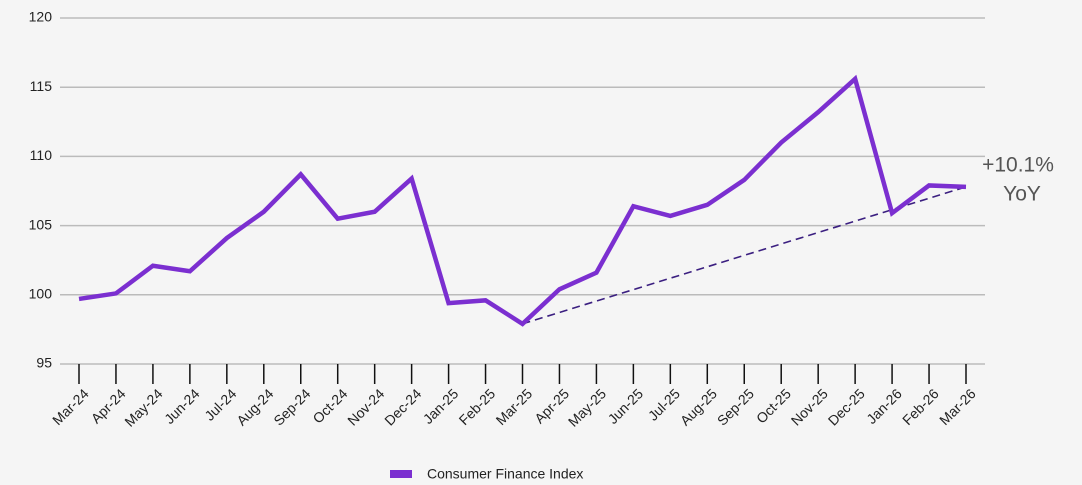 This screenshot has height=485, width=1082. What do you see at coordinates (41, 224) in the screenshot?
I see `y-tick-label: 105` at bounding box center [41, 224].